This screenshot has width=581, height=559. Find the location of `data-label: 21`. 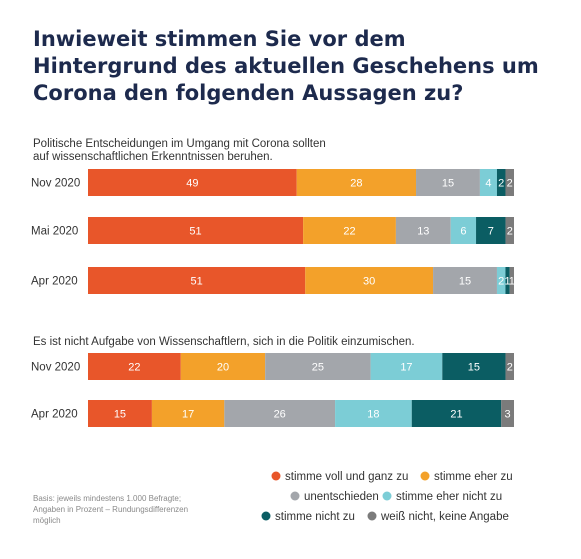

data-label: 21 is located at coordinates (456, 415).